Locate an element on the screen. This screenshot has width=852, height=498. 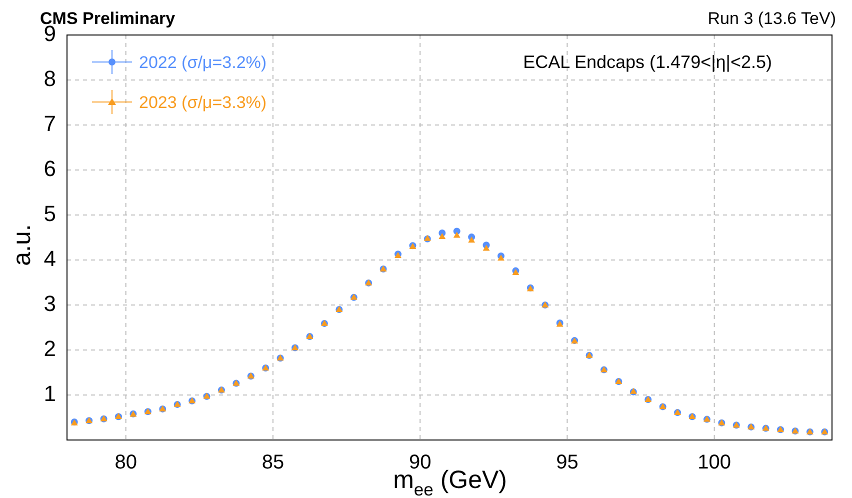
y-tick-label: 8 is located at coordinates (50, 79).